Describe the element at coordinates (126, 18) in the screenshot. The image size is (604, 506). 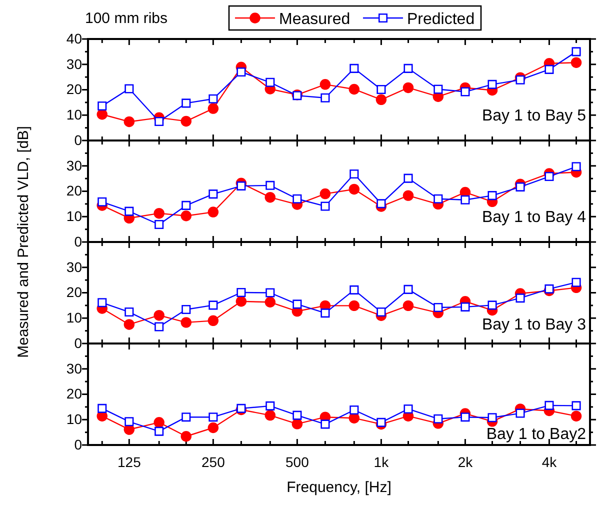
I see `chart-title: 100 mm ribs` at that location.